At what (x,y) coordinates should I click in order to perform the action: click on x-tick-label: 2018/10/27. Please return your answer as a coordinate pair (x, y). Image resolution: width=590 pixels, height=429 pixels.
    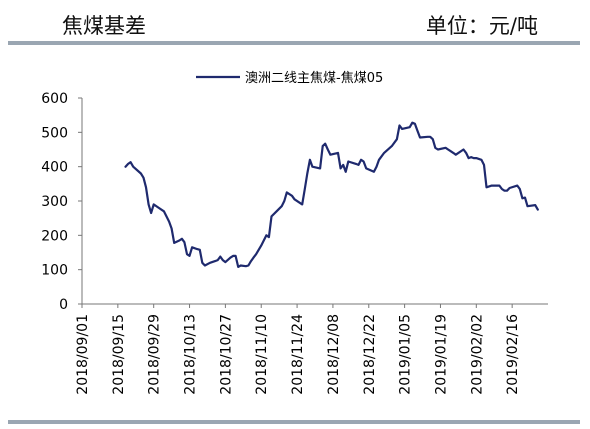
    Looking at the image, I should click on (226, 354).